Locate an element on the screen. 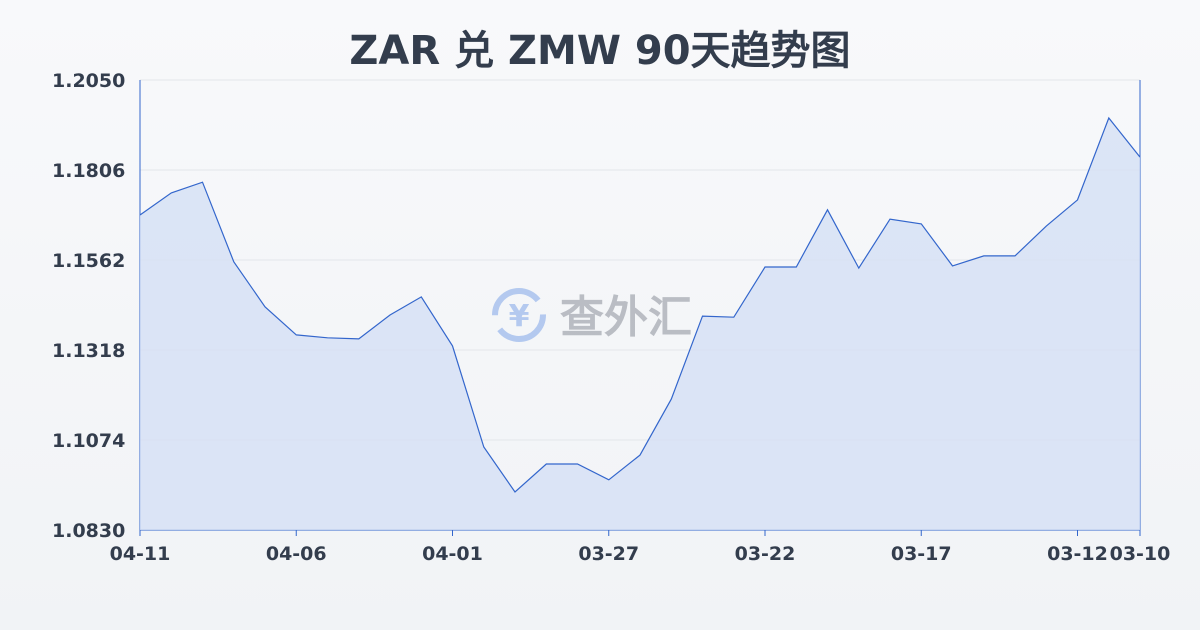  yen-exchange-icon: ¥ is located at coordinates (519, 315).